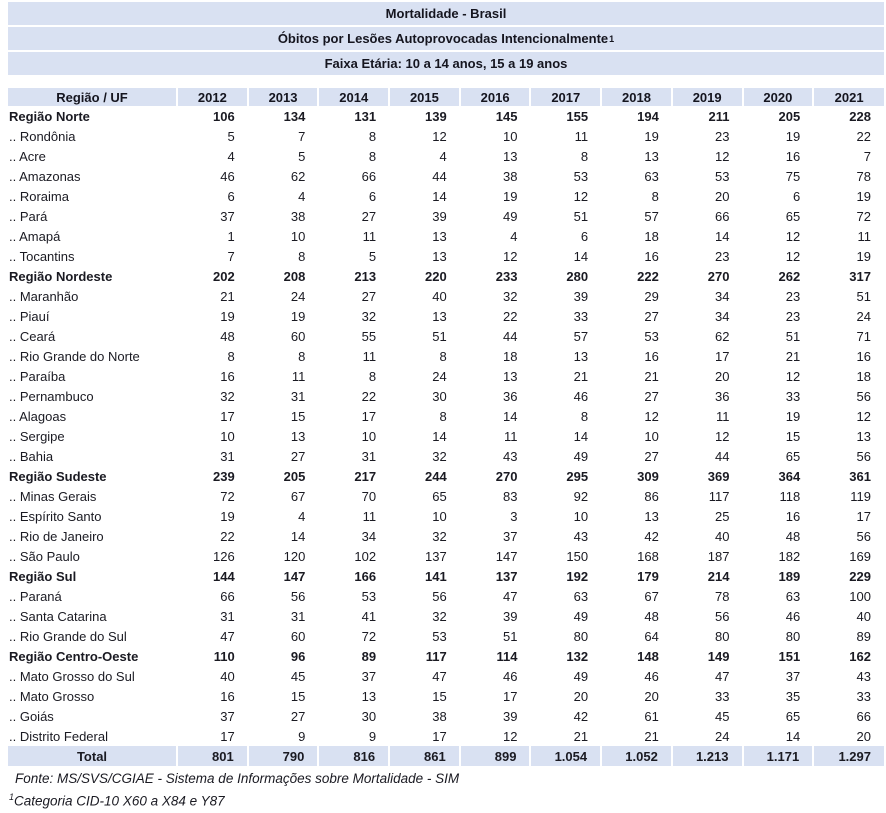  Describe the element at coordinates (793, 316) in the screenshot. I see `cell-2020: 23` at that location.